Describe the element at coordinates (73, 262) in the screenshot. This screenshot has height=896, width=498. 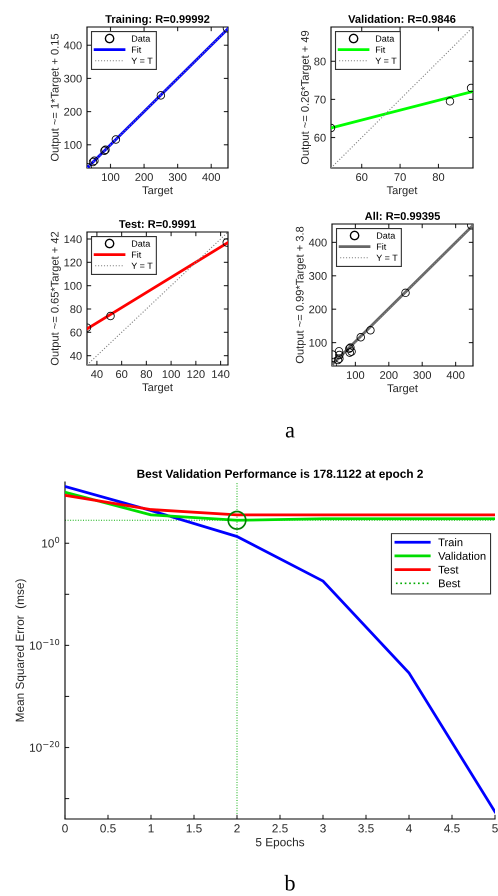
I see `y-tick-label: 120` at that location.